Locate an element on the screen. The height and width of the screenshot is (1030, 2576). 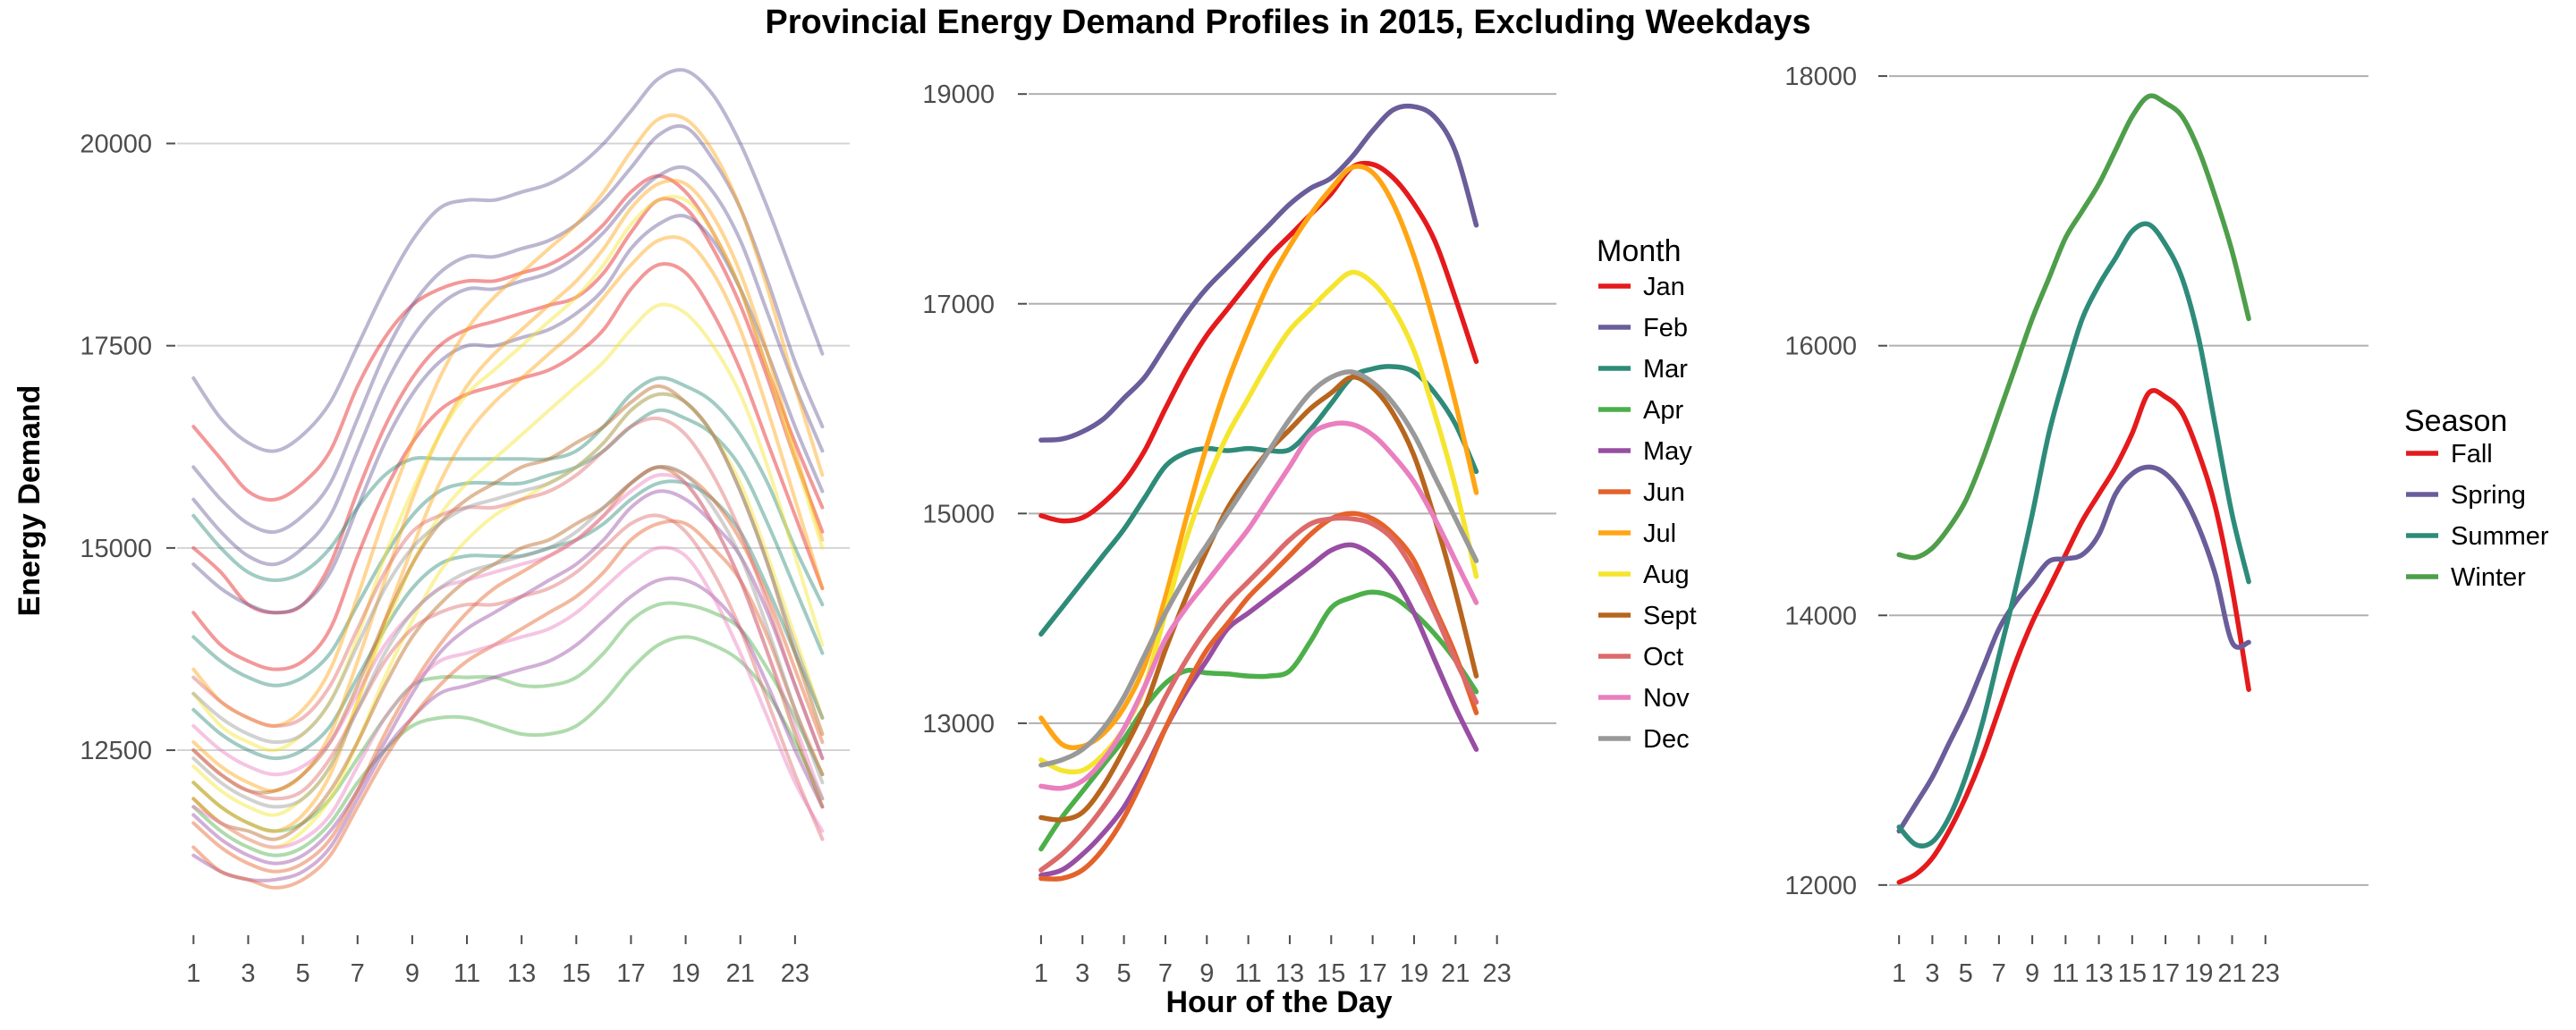
legend-label-apr: Apr is located at coordinates (1663, 410).